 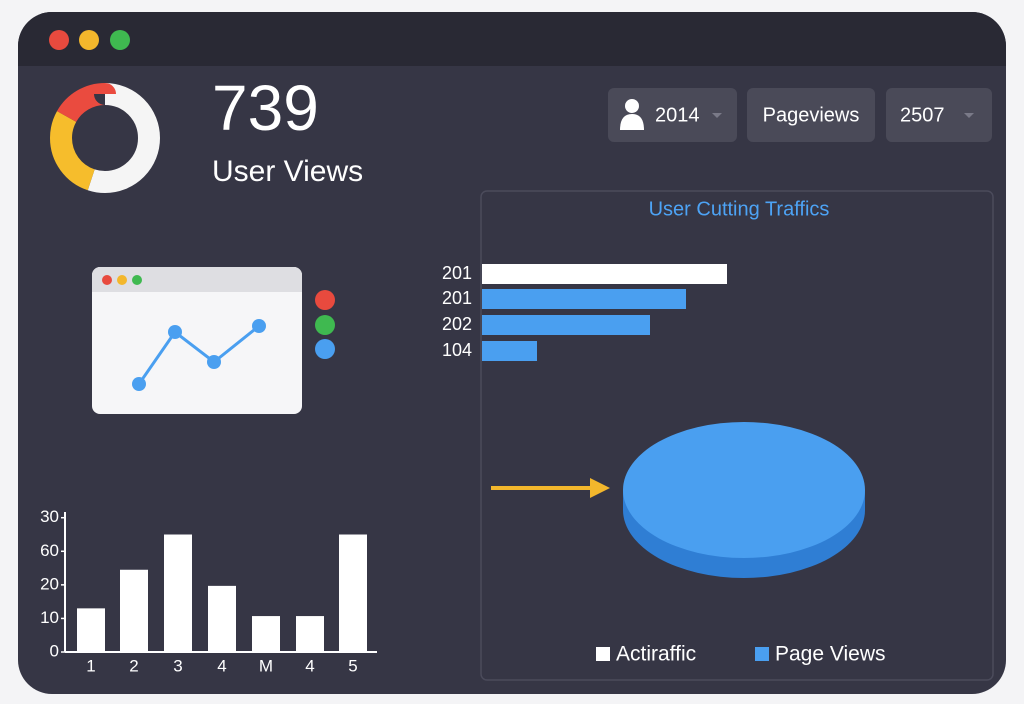 I want to click on legend-label: Actiraffic, so click(x=656, y=654).